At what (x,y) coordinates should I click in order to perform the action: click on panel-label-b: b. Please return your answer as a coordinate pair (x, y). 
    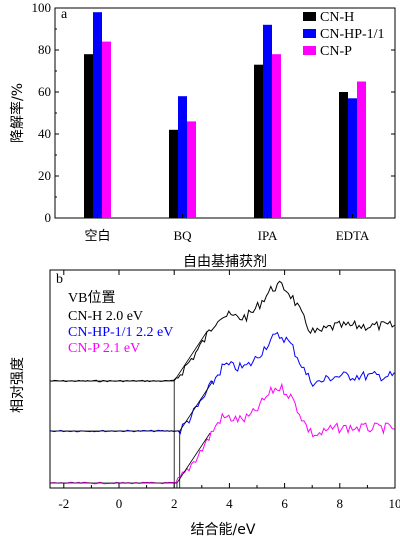
    Looking at the image, I should click on (59, 279).